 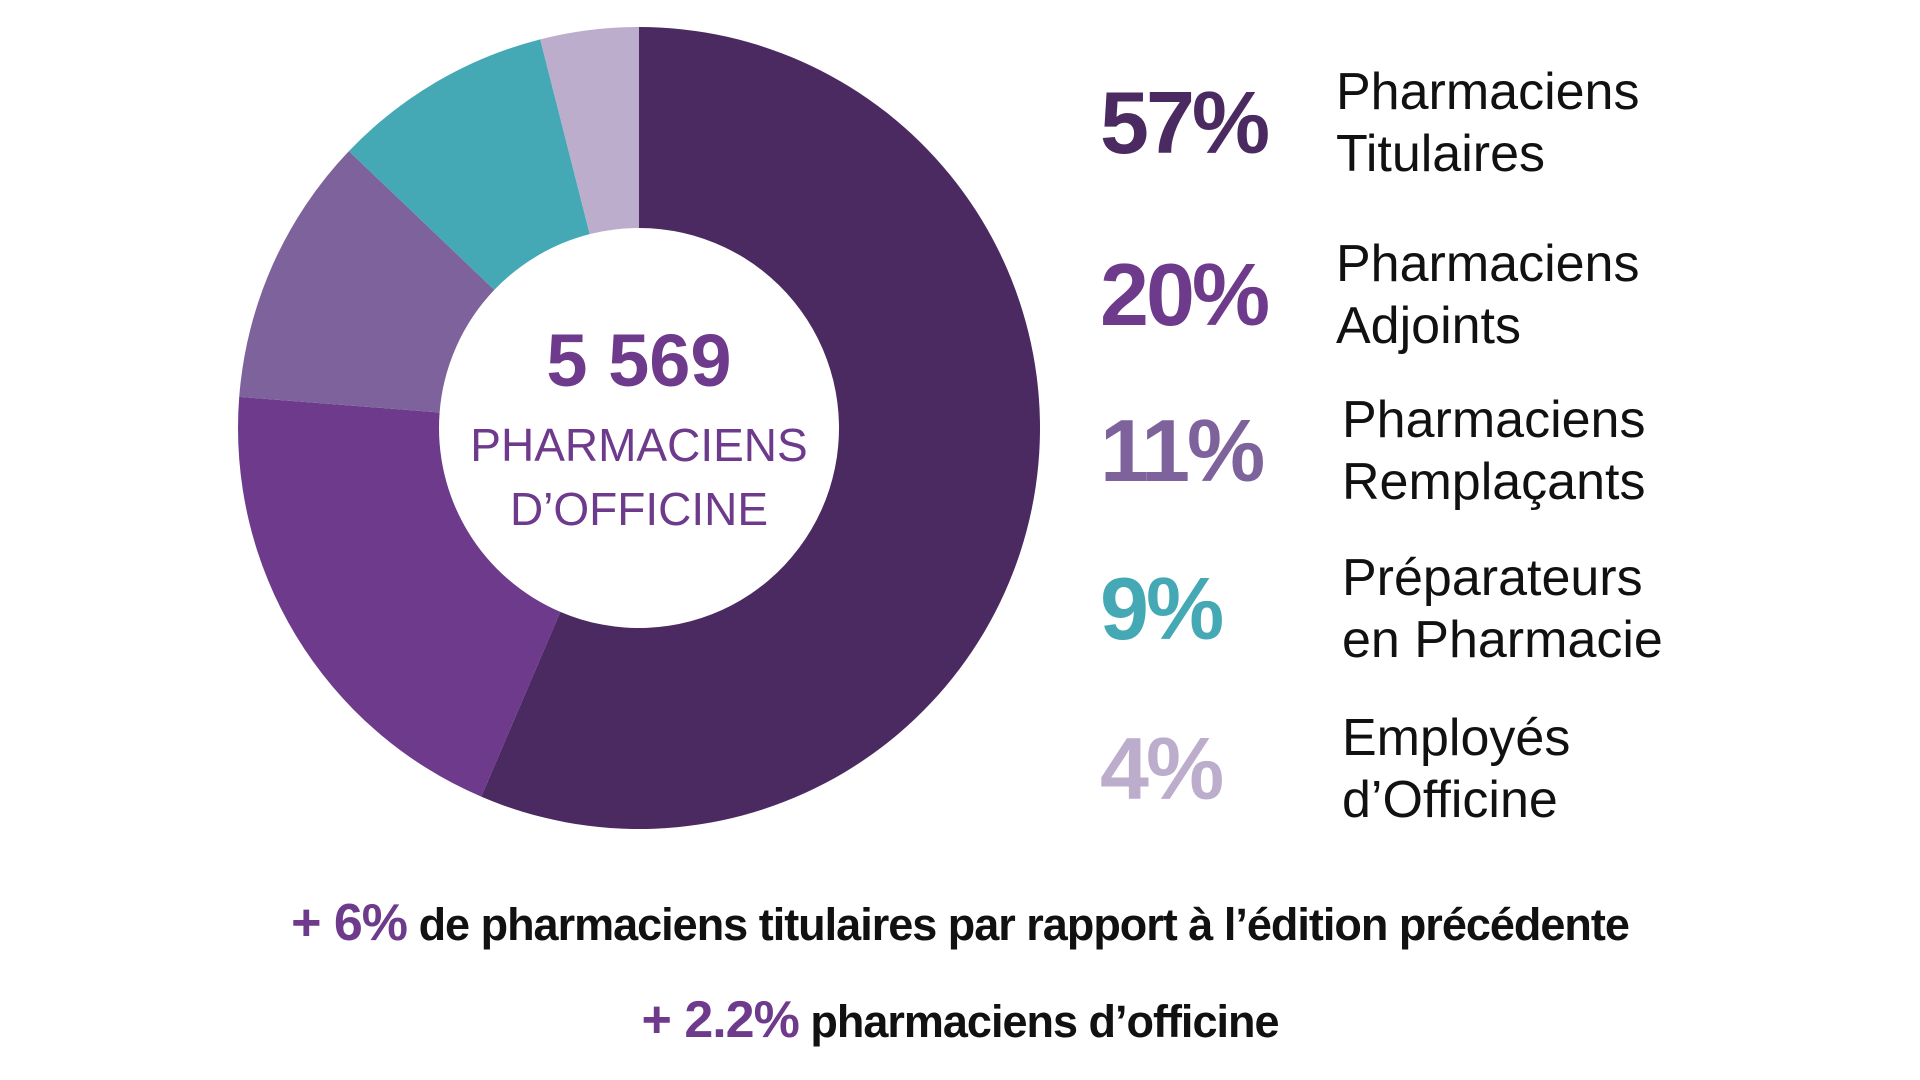 What do you see at coordinates (1487, 295) in the screenshot?
I see `legend-label: Pharmaciens Adjoints` at bounding box center [1487, 295].